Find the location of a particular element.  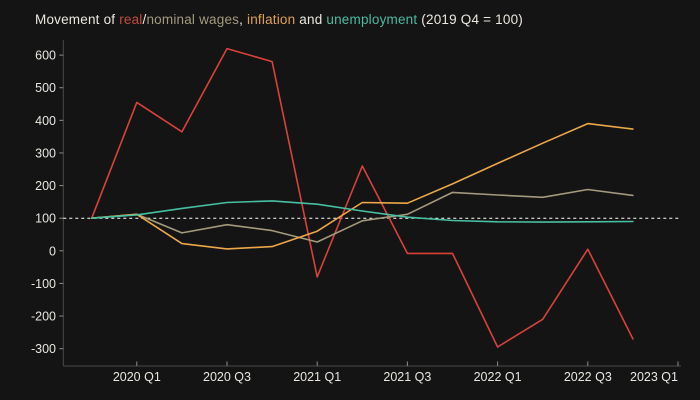

x-tick-label: 2021 Q3 is located at coordinates (407, 377).